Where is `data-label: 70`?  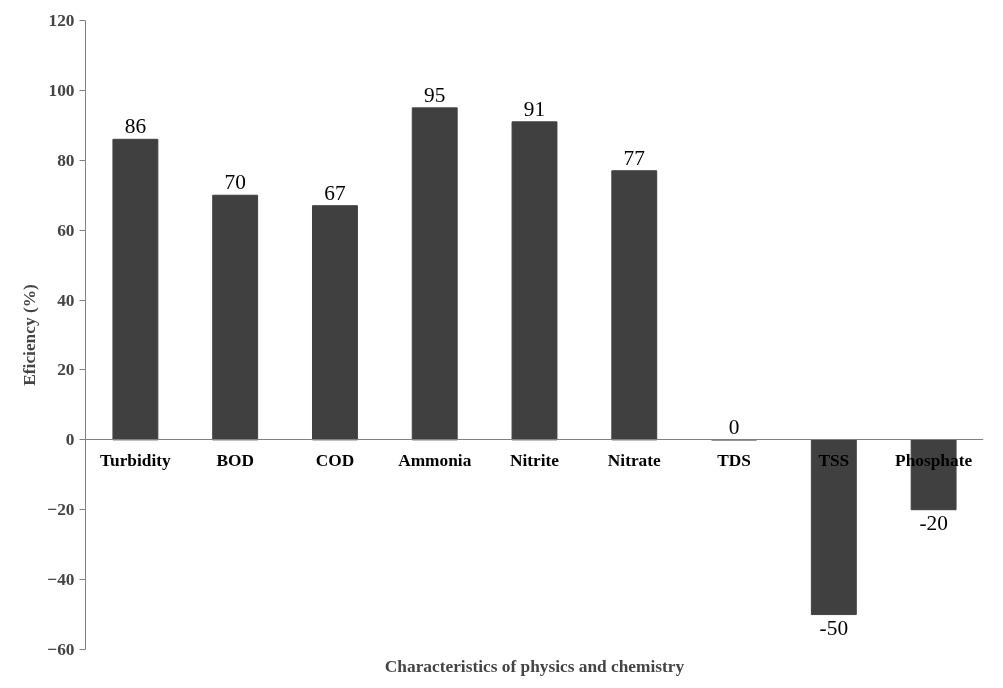 data-label: 70 is located at coordinates (235, 182).